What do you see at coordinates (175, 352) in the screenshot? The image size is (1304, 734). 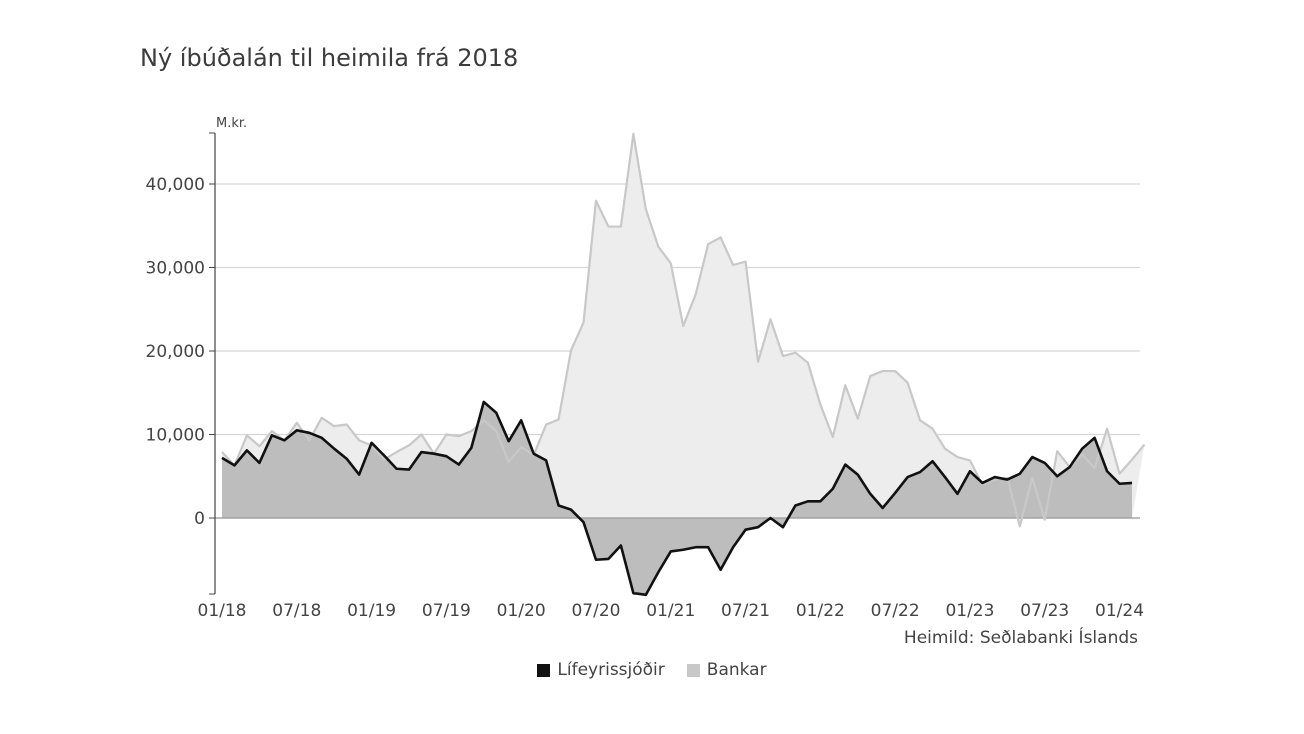 I see `y-tick-label: 20,000` at bounding box center [175, 352].